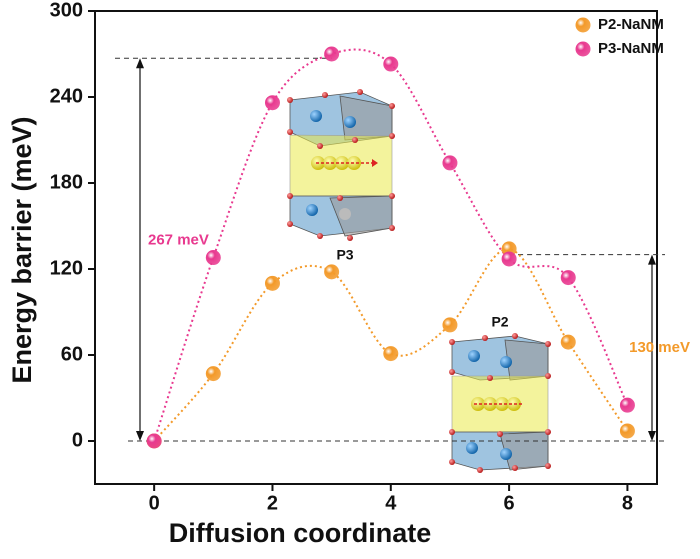 Image resolution: width=700 pixels, height=559 pixels. I want to click on annotation-label: 267 meV, so click(178, 239).